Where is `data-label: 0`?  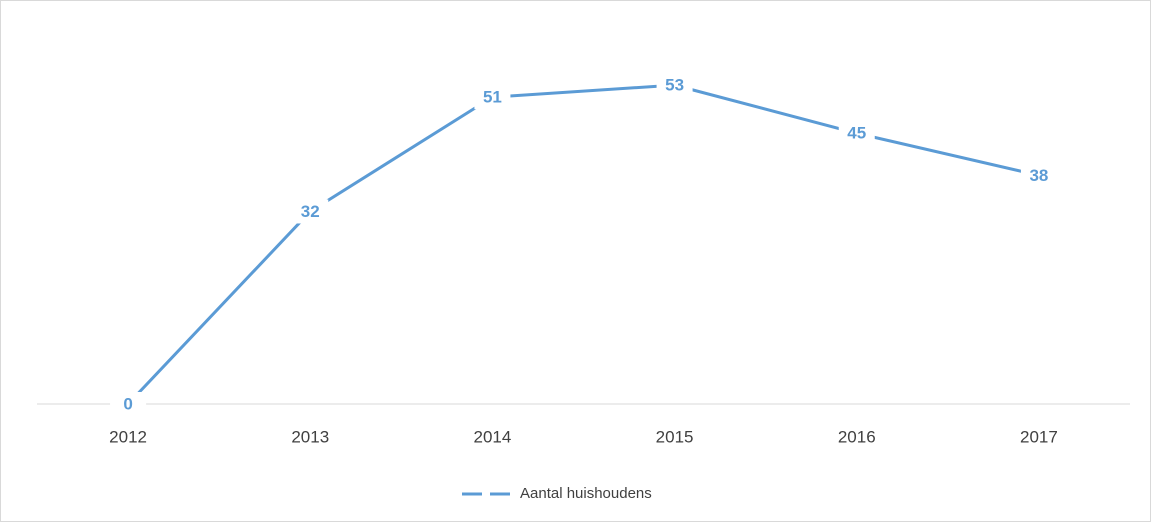 data-label: 0 is located at coordinates (127, 403).